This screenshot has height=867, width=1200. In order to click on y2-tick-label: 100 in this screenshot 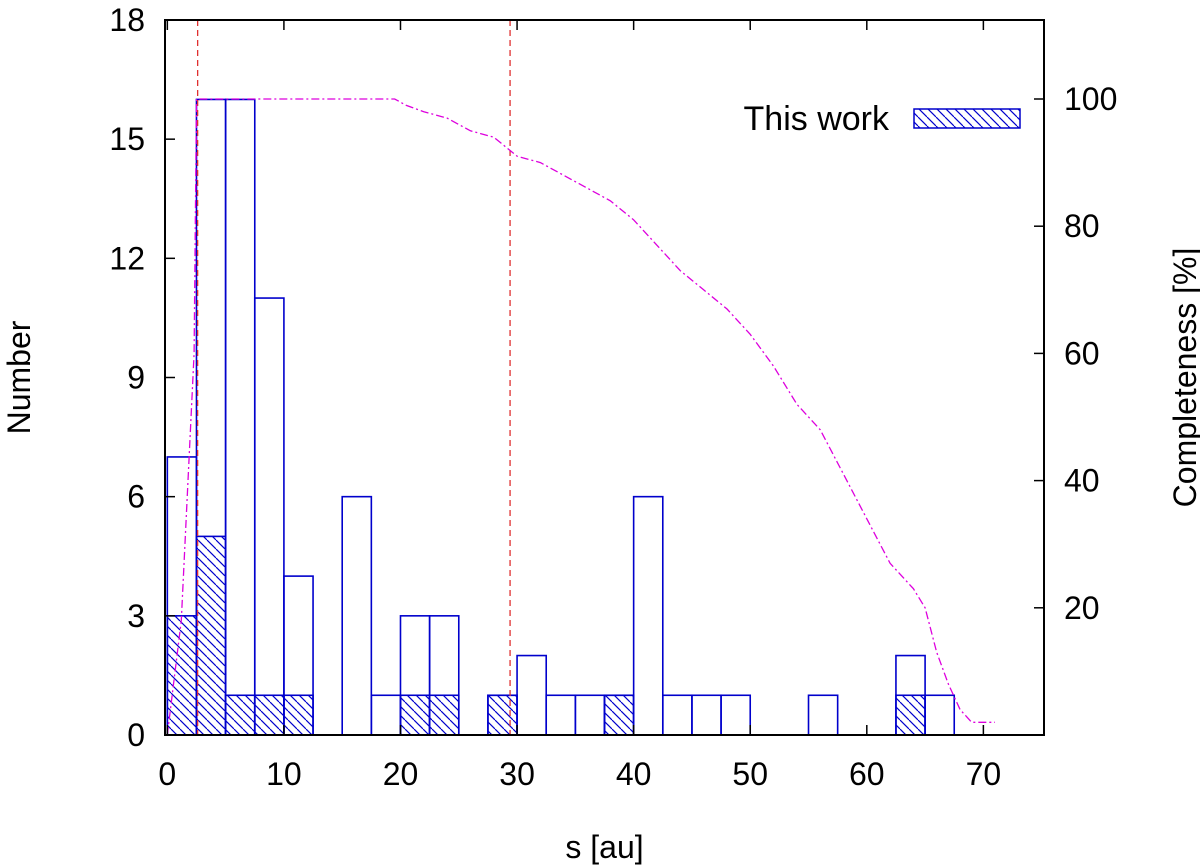, I will do `click(1090, 99)`.